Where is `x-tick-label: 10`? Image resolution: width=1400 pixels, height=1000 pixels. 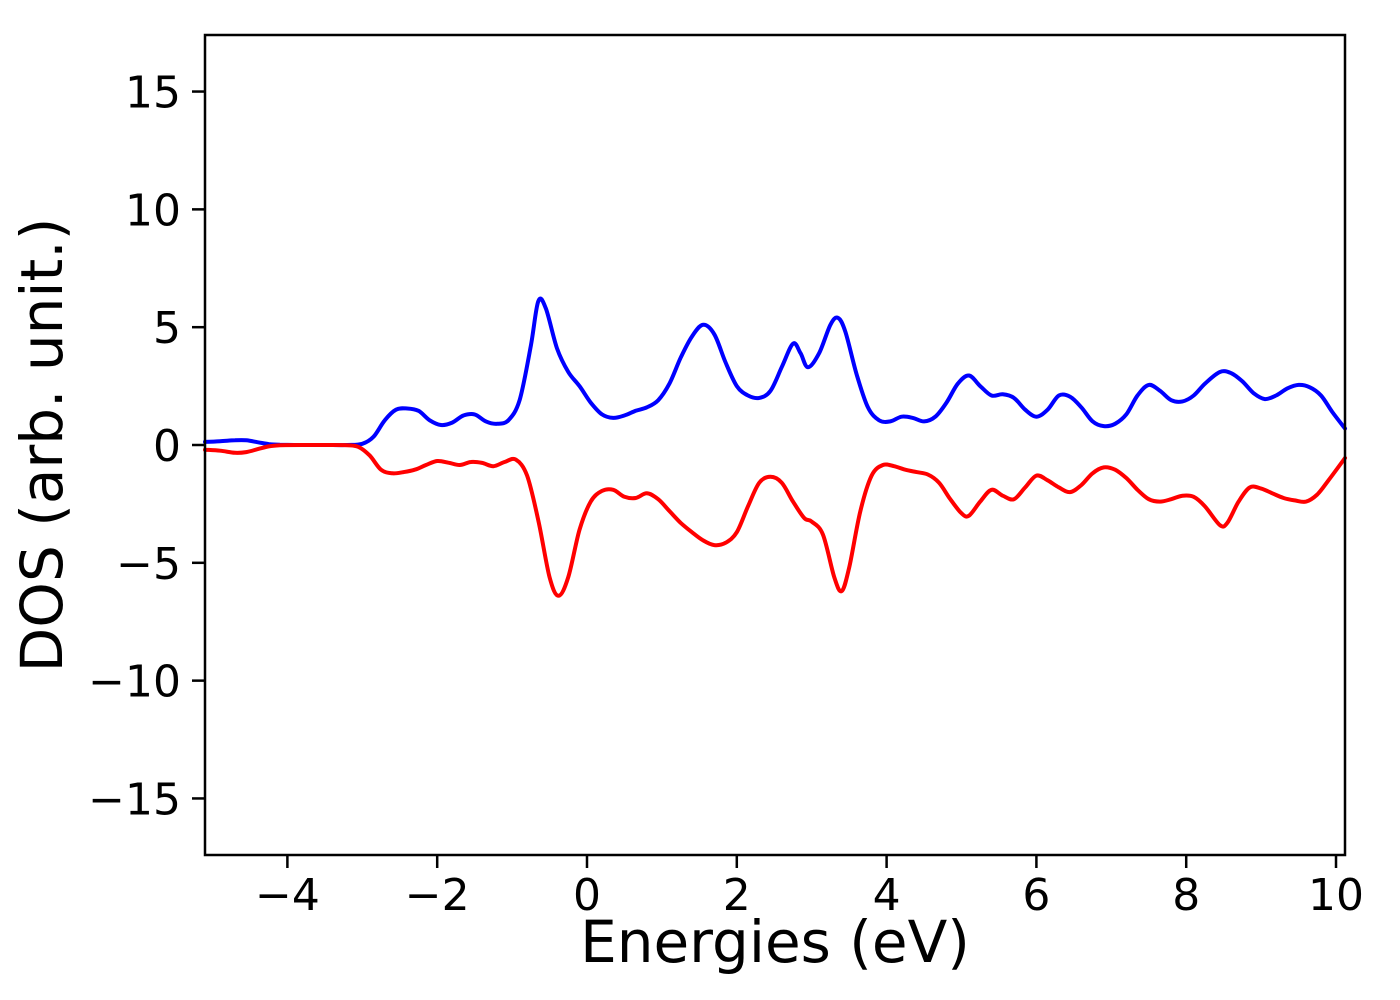 x-tick-label: 10 is located at coordinates (1336, 895).